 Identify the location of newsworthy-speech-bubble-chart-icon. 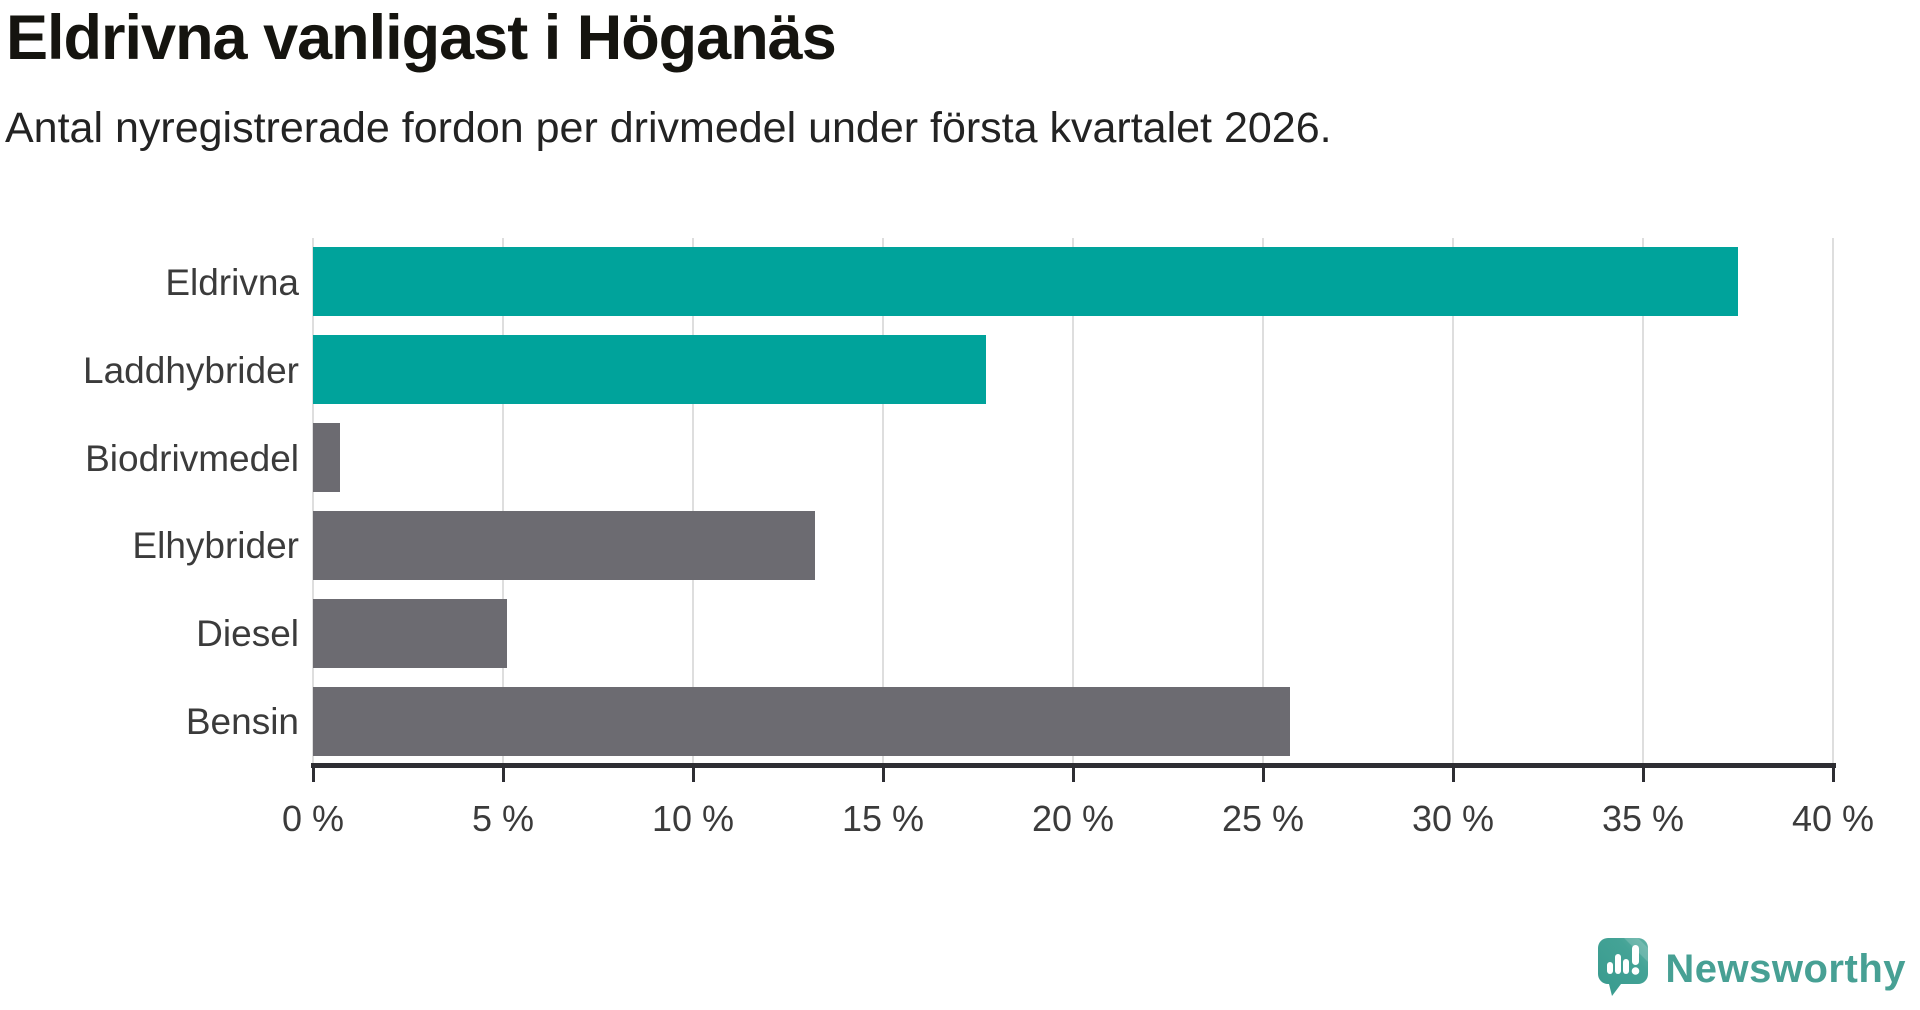
(1623, 969).